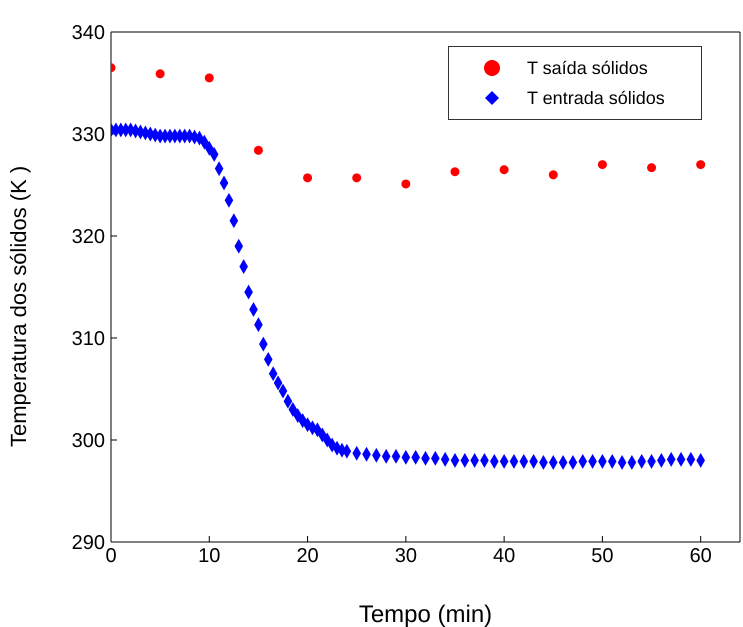  I want to click on y-axis-title: Temperatura dos sólidos (K ), so click(18, 306).